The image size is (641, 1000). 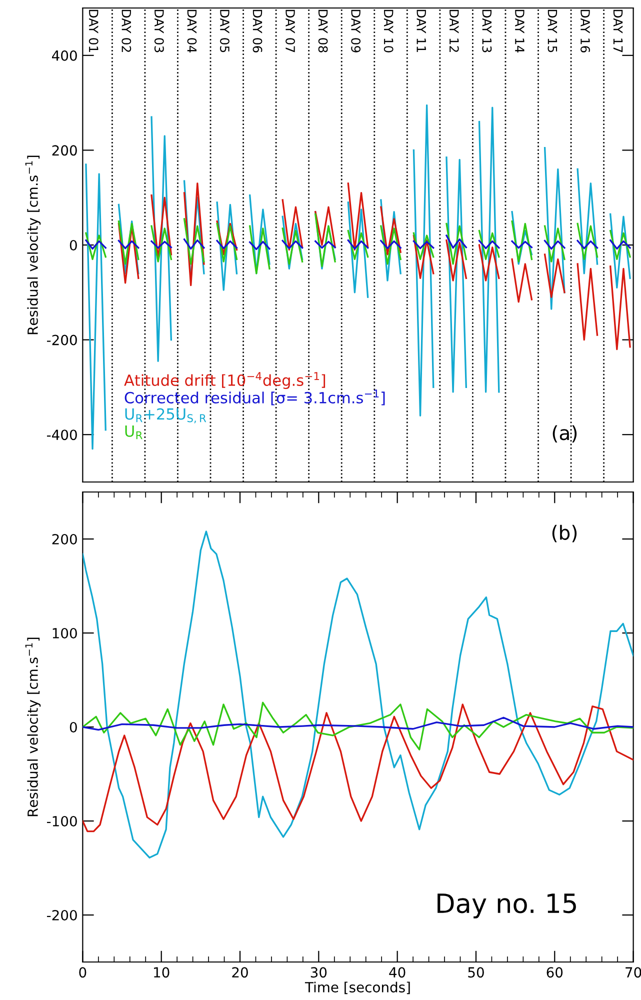 I want to click on x-tick-label: DAY 08, so click(x=323, y=31).